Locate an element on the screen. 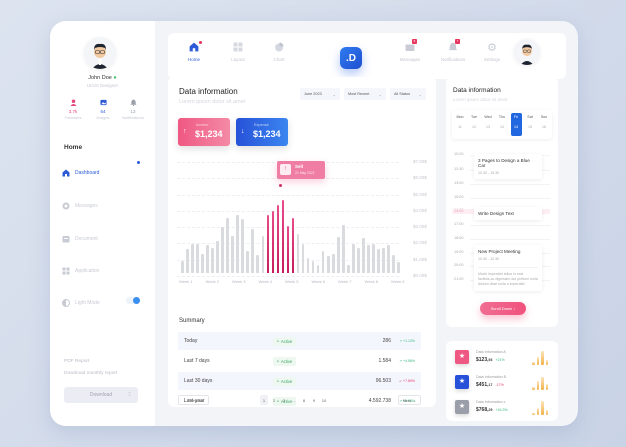 The width and height of the screenshot is (626, 447). page-numbers: 1 2 3... 8 9 10 is located at coordinates (294, 400).